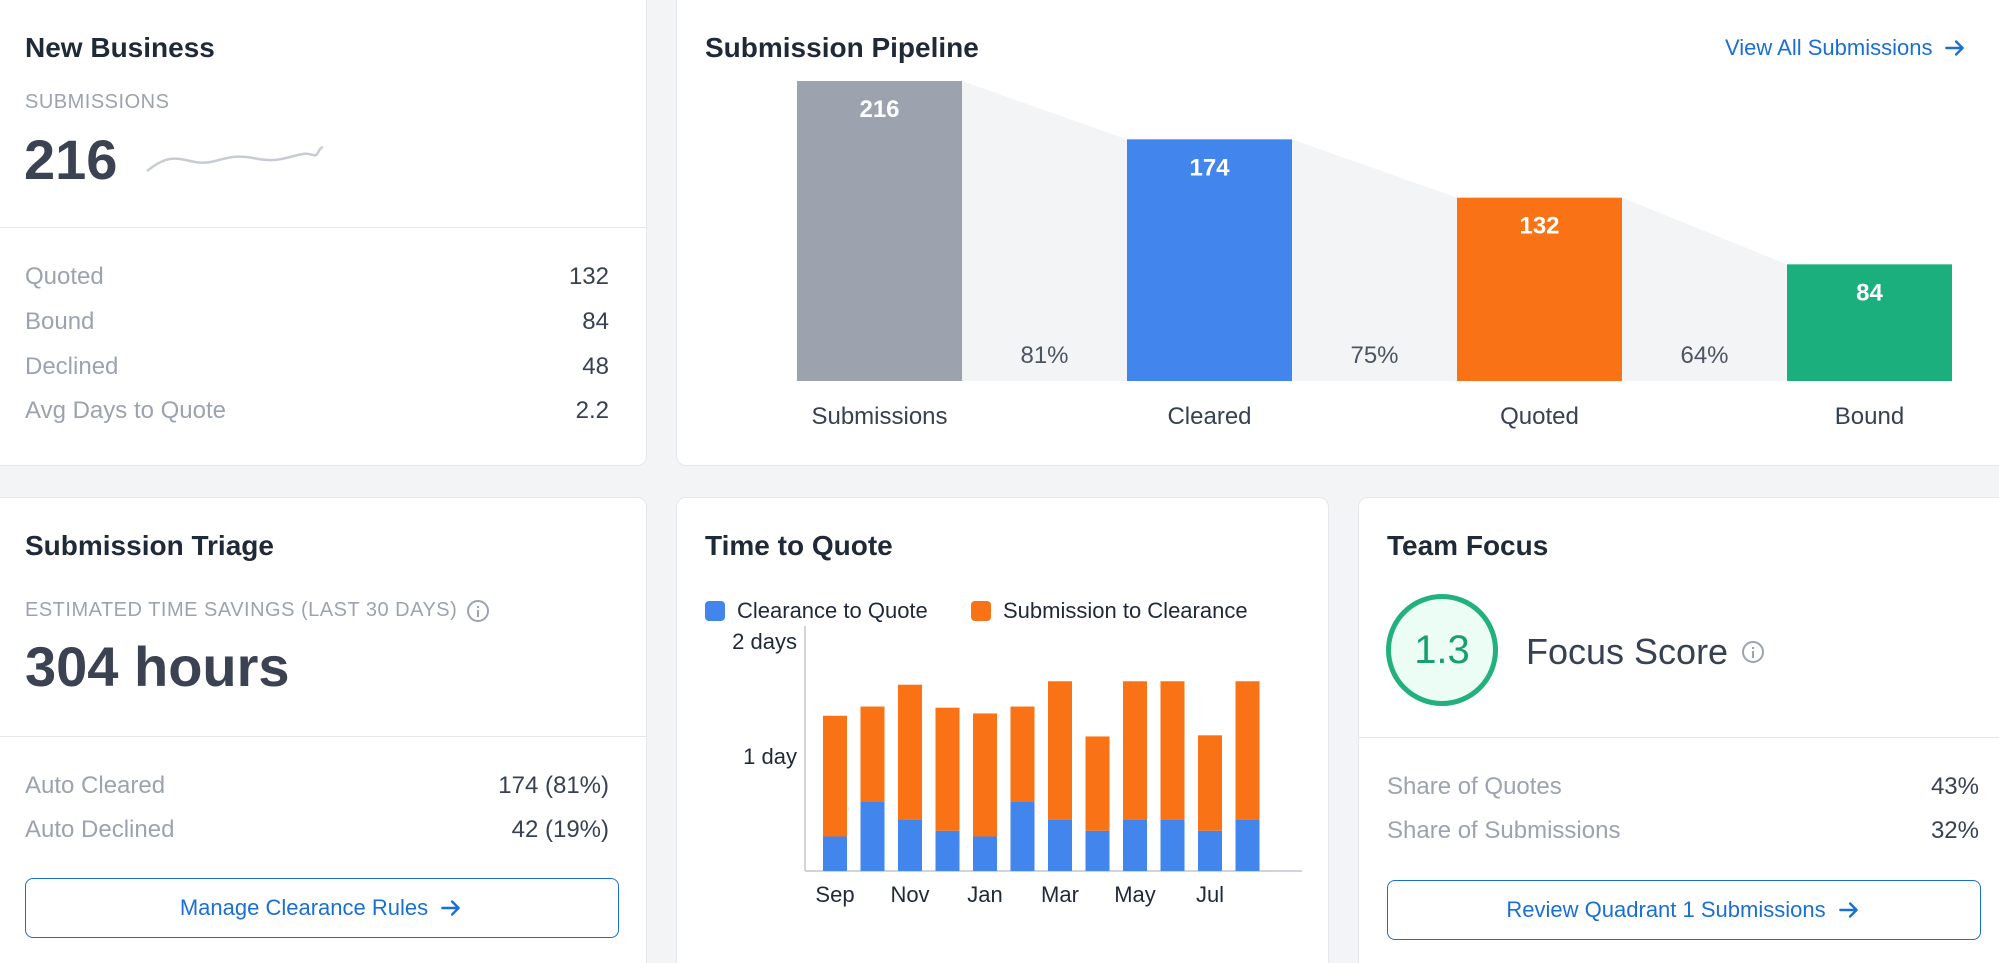 The image size is (1999, 963). Describe the element at coordinates (60, 321) in the screenshot. I see `stat-label: Bound` at that location.